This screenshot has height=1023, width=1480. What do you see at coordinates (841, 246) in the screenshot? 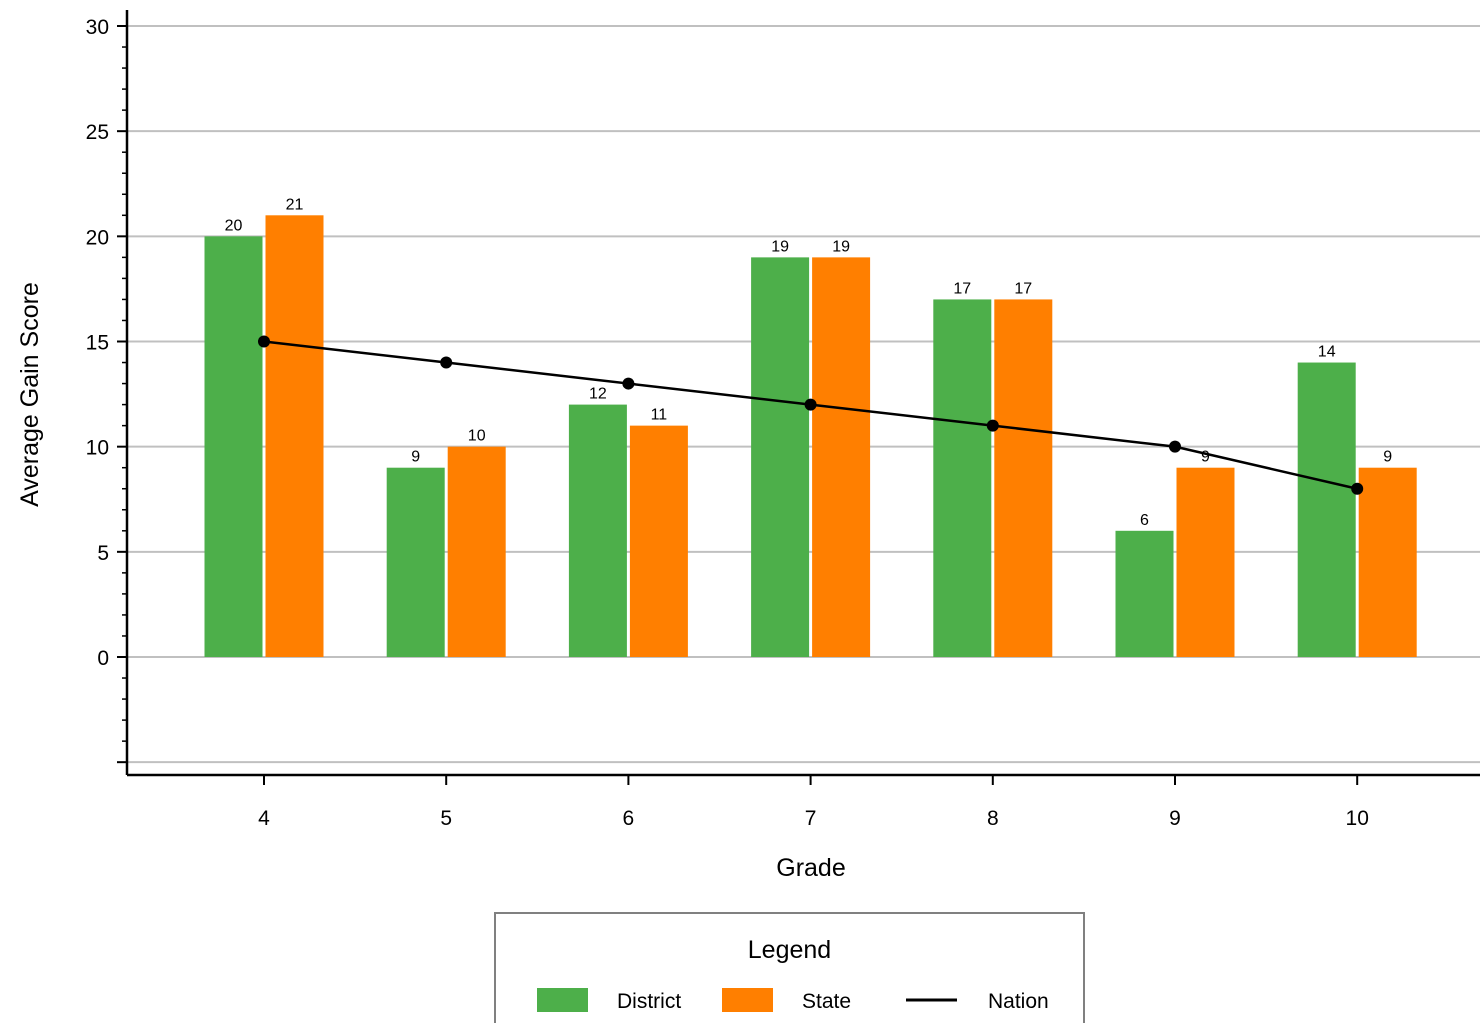
I see `bar-label-state-grade-7: 19` at bounding box center [841, 246].